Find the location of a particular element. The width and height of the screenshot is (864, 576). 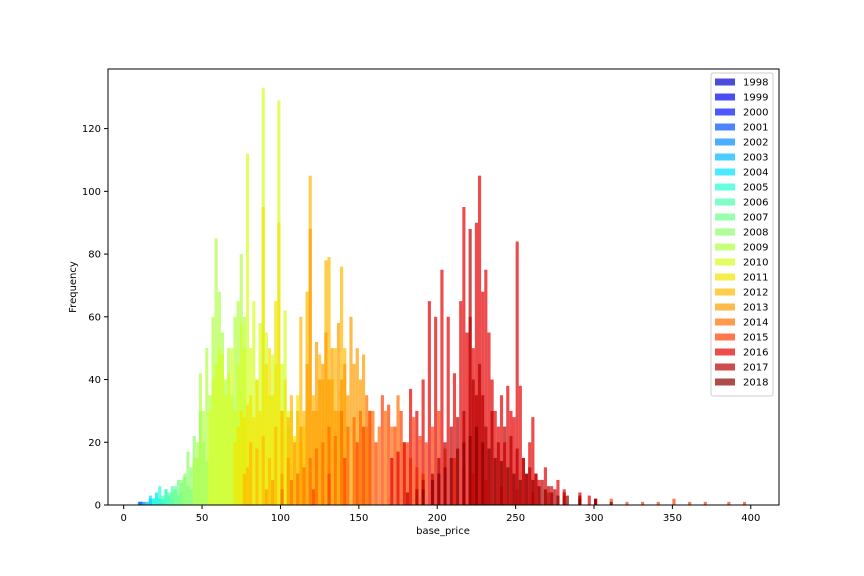

legend-label: 1998 is located at coordinates (755, 83).